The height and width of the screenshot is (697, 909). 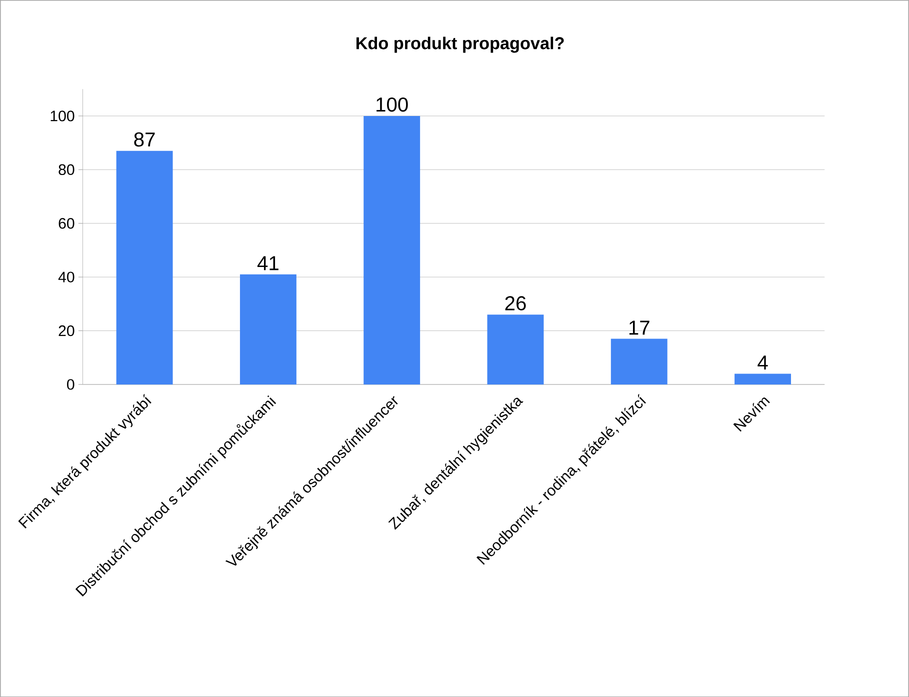 What do you see at coordinates (62, 116) in the screenshot?
I see `y-tick-label: 100` at bounding box center [62, 116].